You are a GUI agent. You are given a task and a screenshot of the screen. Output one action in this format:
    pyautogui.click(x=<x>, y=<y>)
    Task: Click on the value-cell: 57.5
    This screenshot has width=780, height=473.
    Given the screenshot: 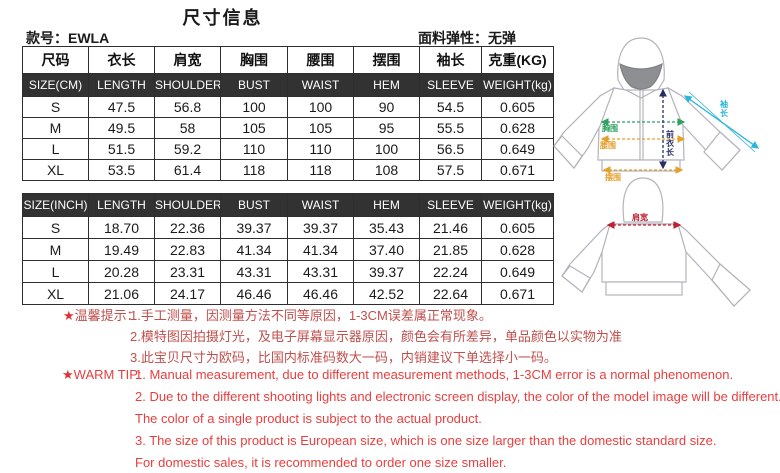 What is the action you would take?
    pyautogui.click(x=450, y=170)
    